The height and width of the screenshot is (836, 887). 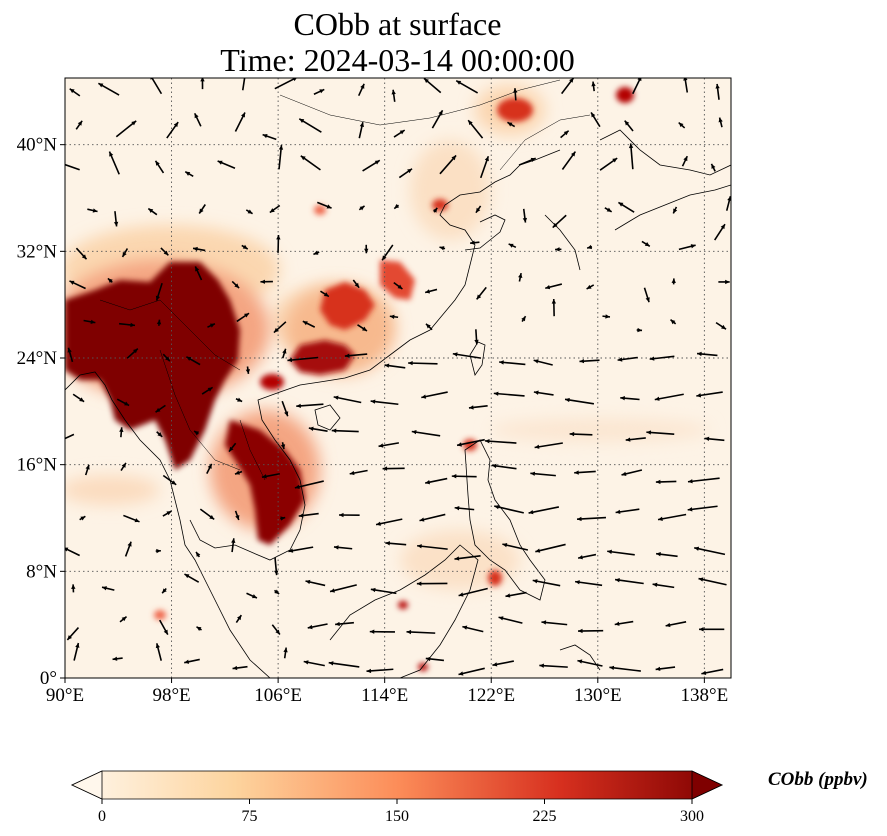 What do you see at coordinates (37, 465) in the screenshot?
I see `lat-tick-label: 16°N` at bounding box center [37, 465].